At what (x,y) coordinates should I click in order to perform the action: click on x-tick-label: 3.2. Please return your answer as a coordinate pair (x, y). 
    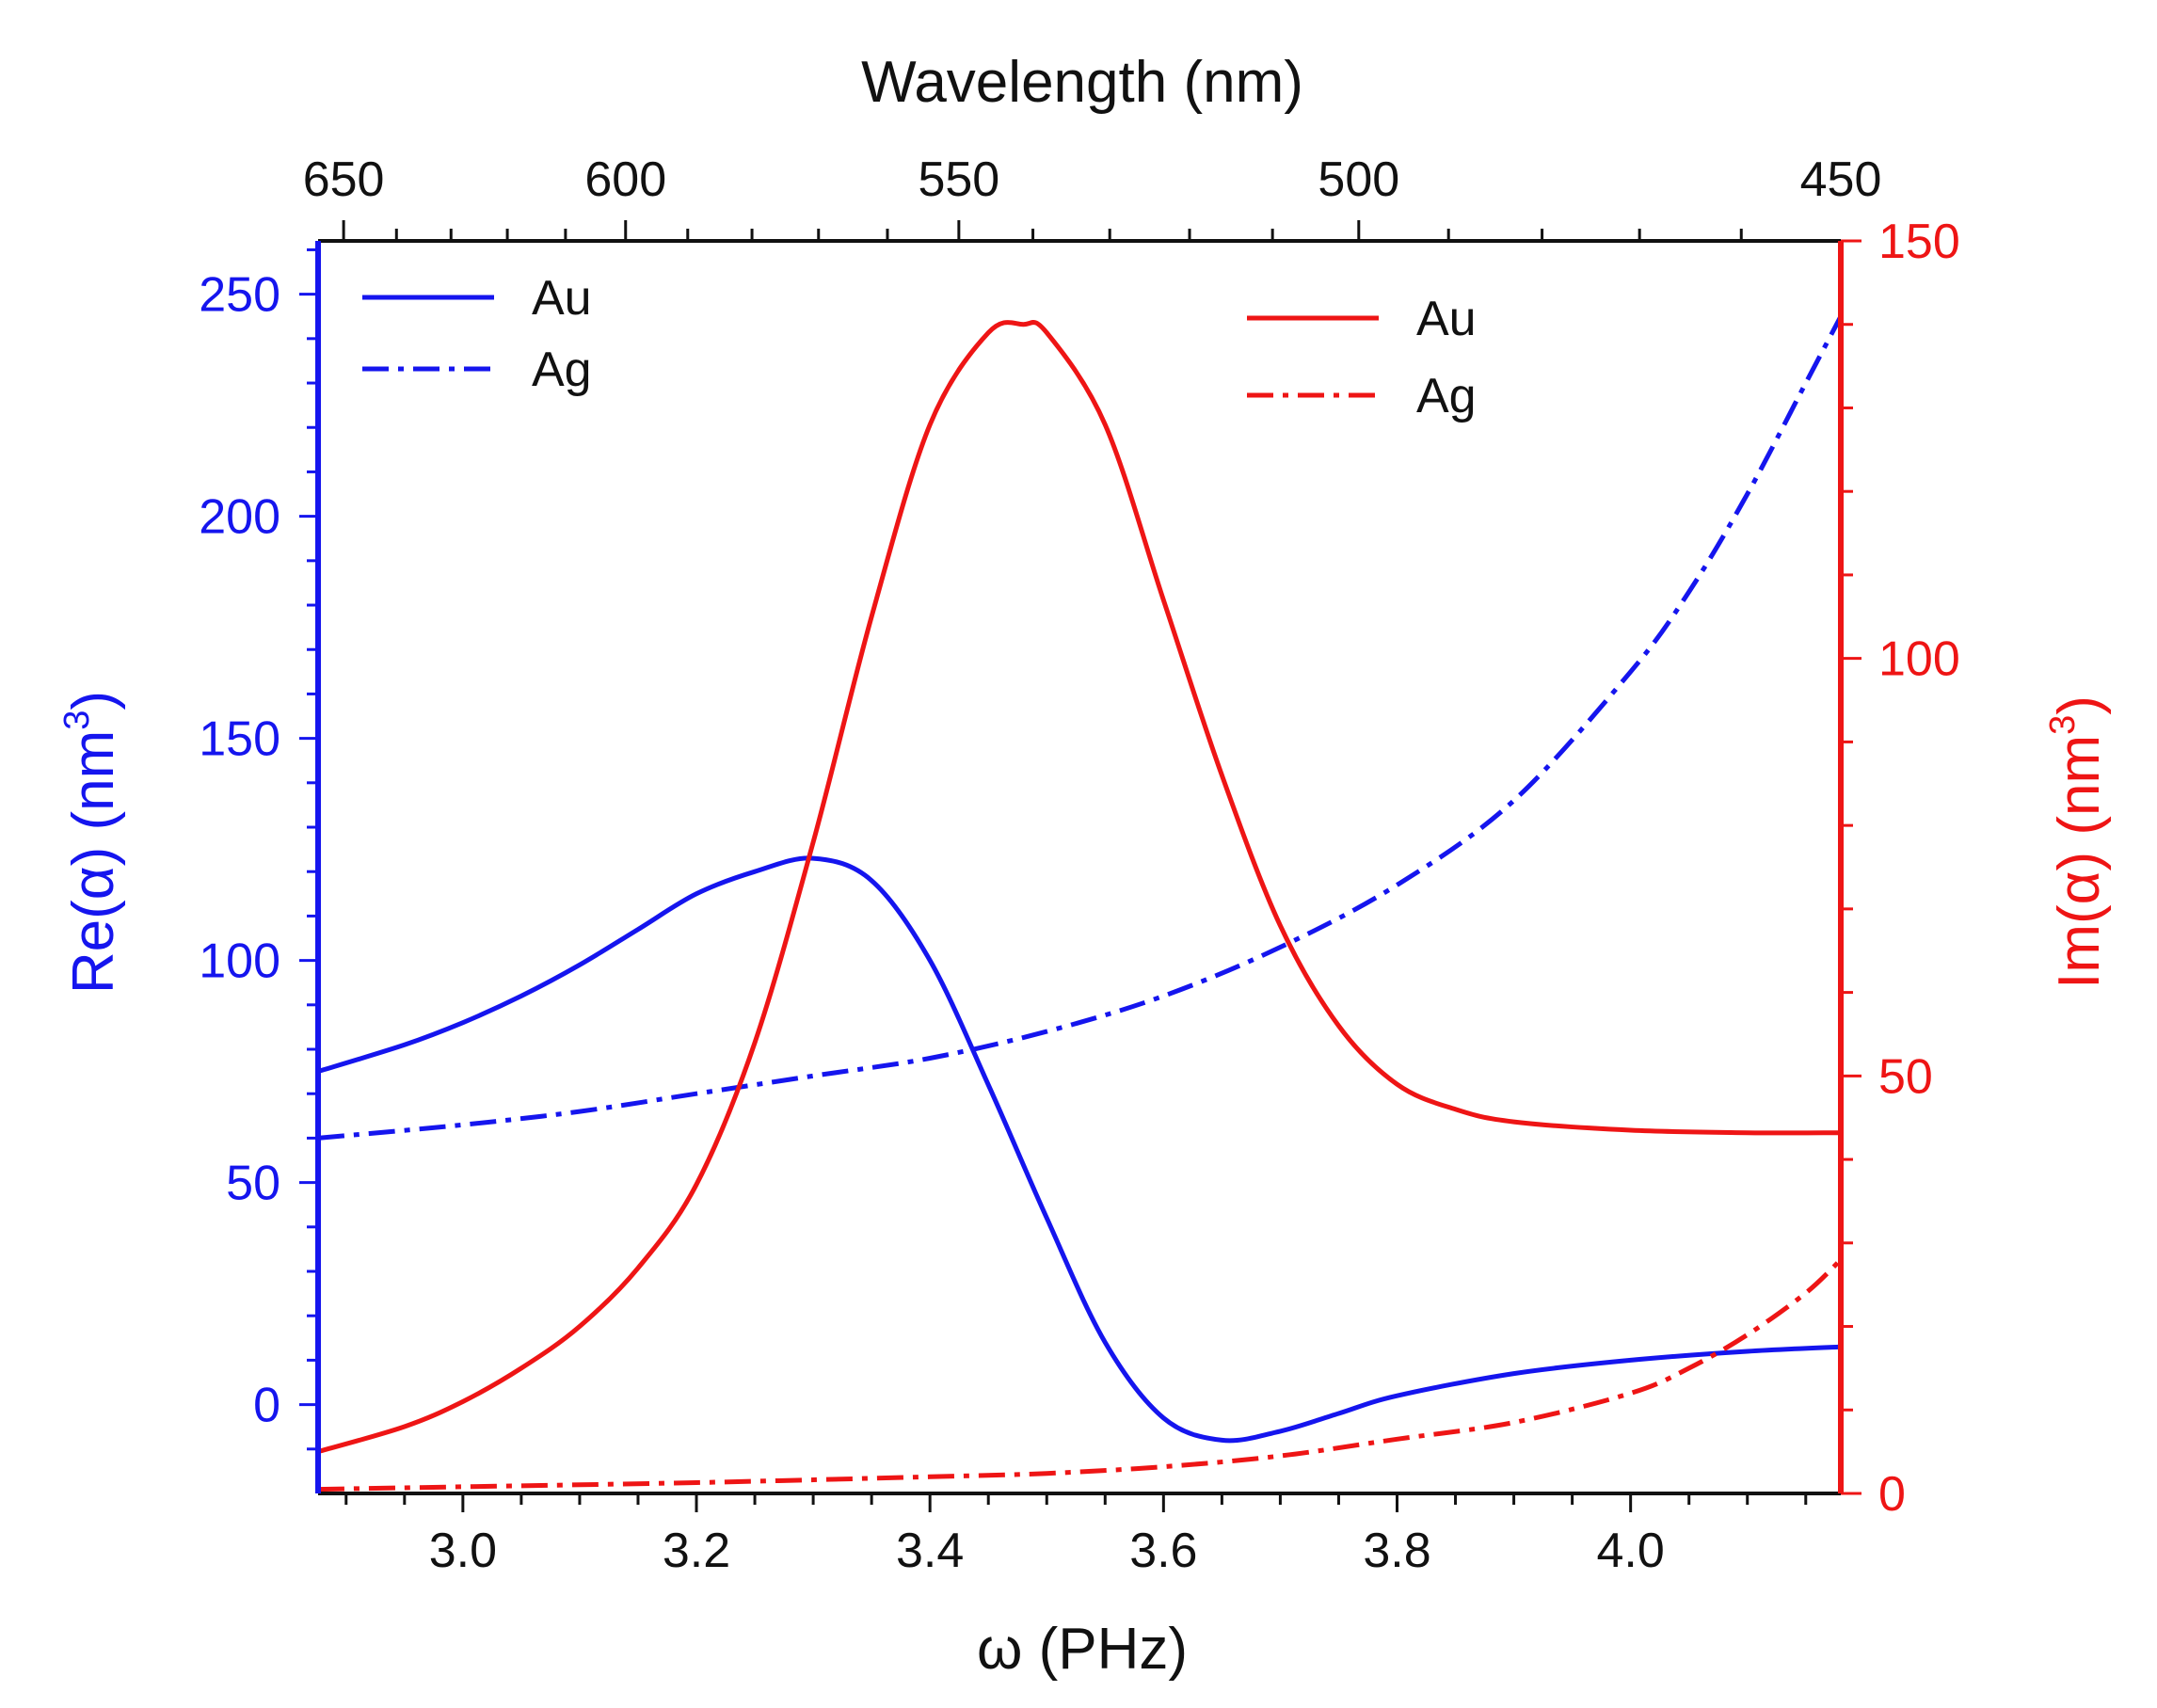
    Looking at the image, I should click on (696, 1551).